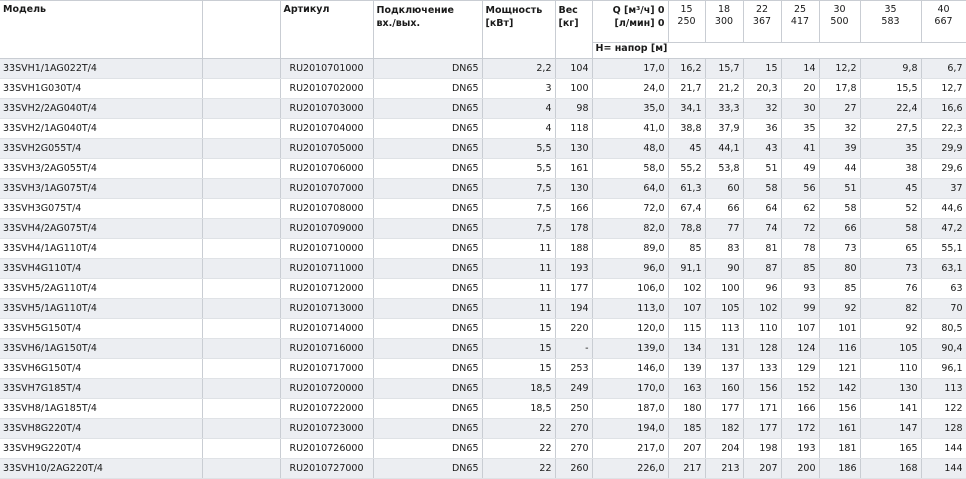 This screenshot has width=966, height=479. What do you see at coordinates (327, 148) in the screenshot?
I see `article-cell: RU2010705000` at bounding box center [327, 148].